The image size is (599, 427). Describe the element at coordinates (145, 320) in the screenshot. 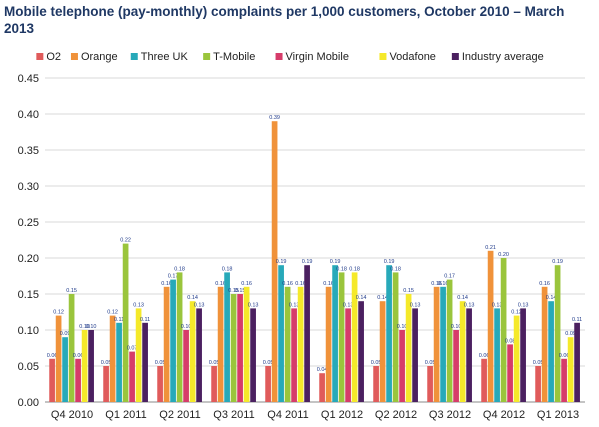

I see `data-label: 0.11` at that location.